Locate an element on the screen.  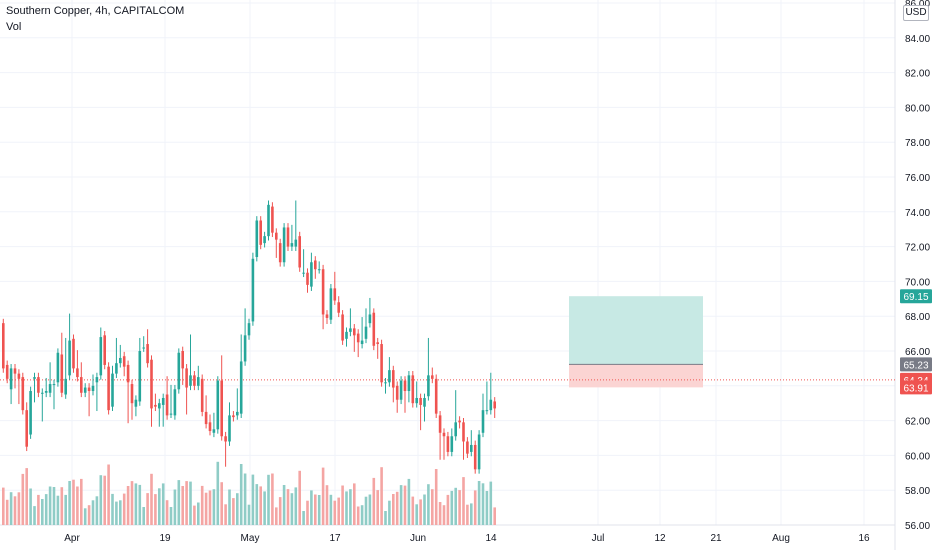
price-tag-label: 69.15 is located at coordinates (915, 297).